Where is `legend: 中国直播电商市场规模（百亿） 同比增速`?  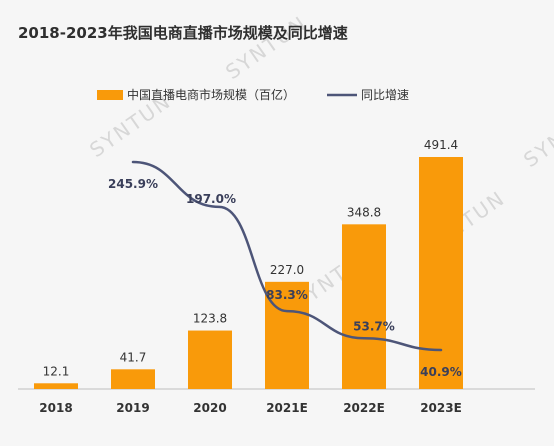
legend: 中国直播电商市场规模（百亿） 同比增速 is located at coordinates (253, 94).